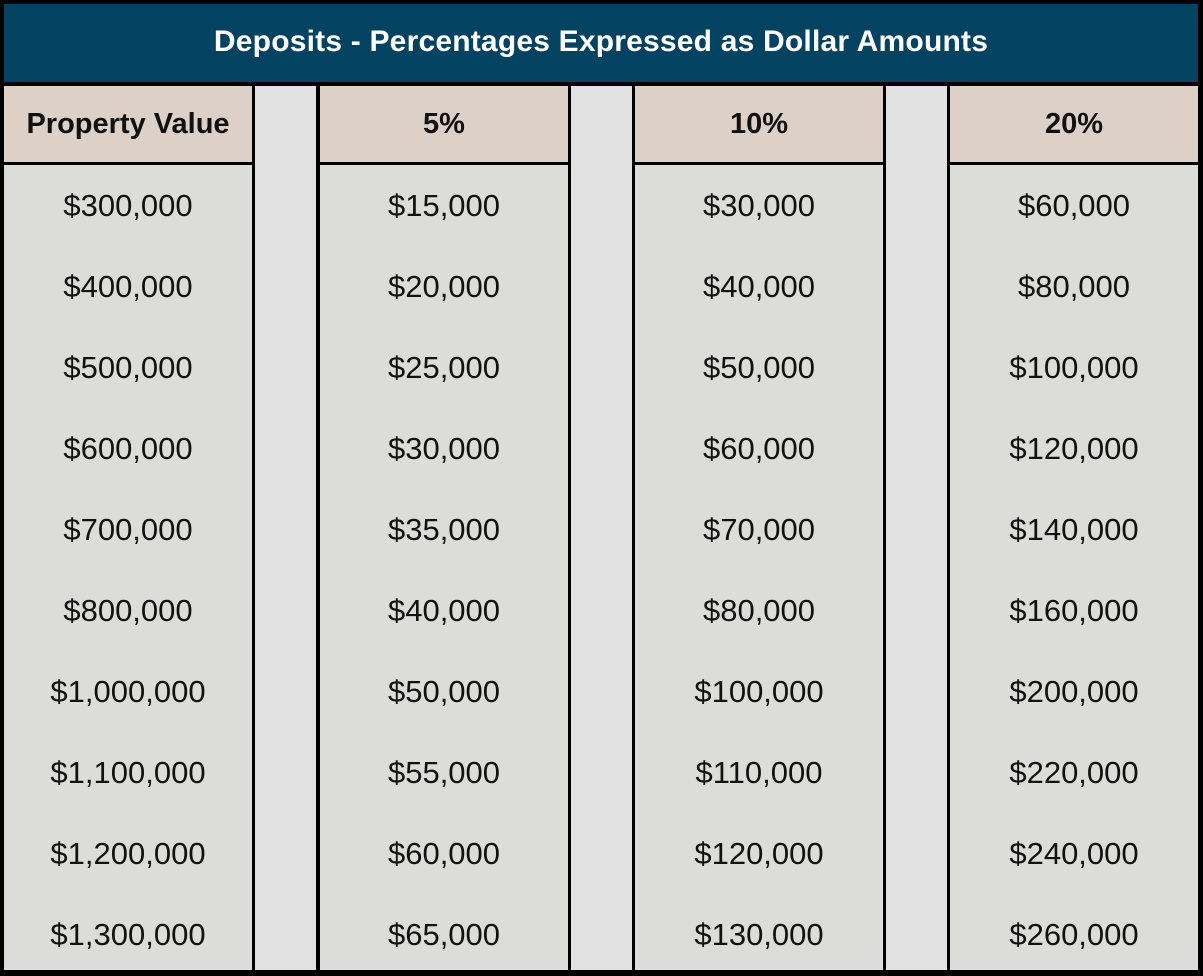 The width and height of the screenshot is (1203, 976). Describe the element at coordinates (128, 610) in the screenshot. I see `table-cell: $800,000` at that location.